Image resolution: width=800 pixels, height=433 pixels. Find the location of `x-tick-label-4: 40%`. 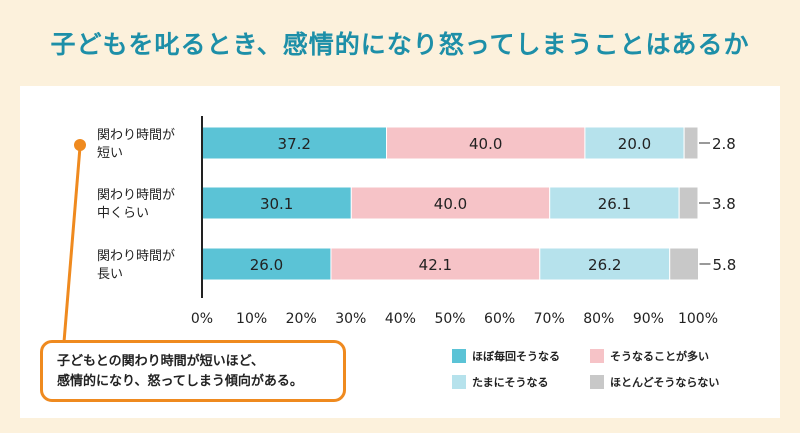

x-tick-label-4: 40% is located at coordinates (400, 319).